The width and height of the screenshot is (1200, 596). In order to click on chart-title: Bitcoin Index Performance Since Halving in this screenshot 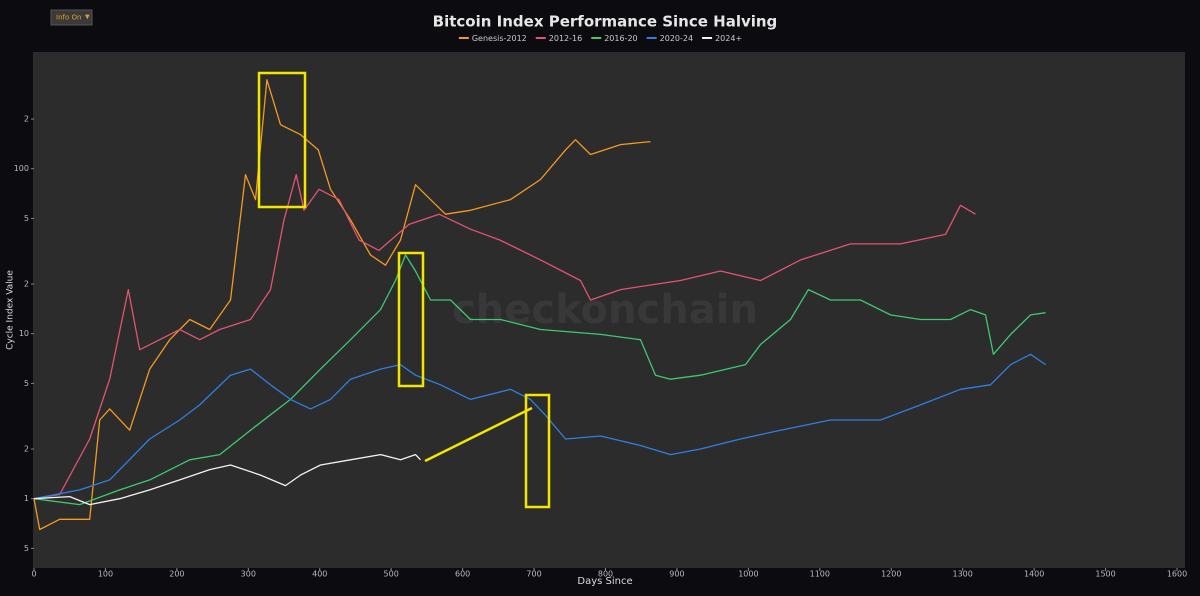, I will do `click(605, 22)`.